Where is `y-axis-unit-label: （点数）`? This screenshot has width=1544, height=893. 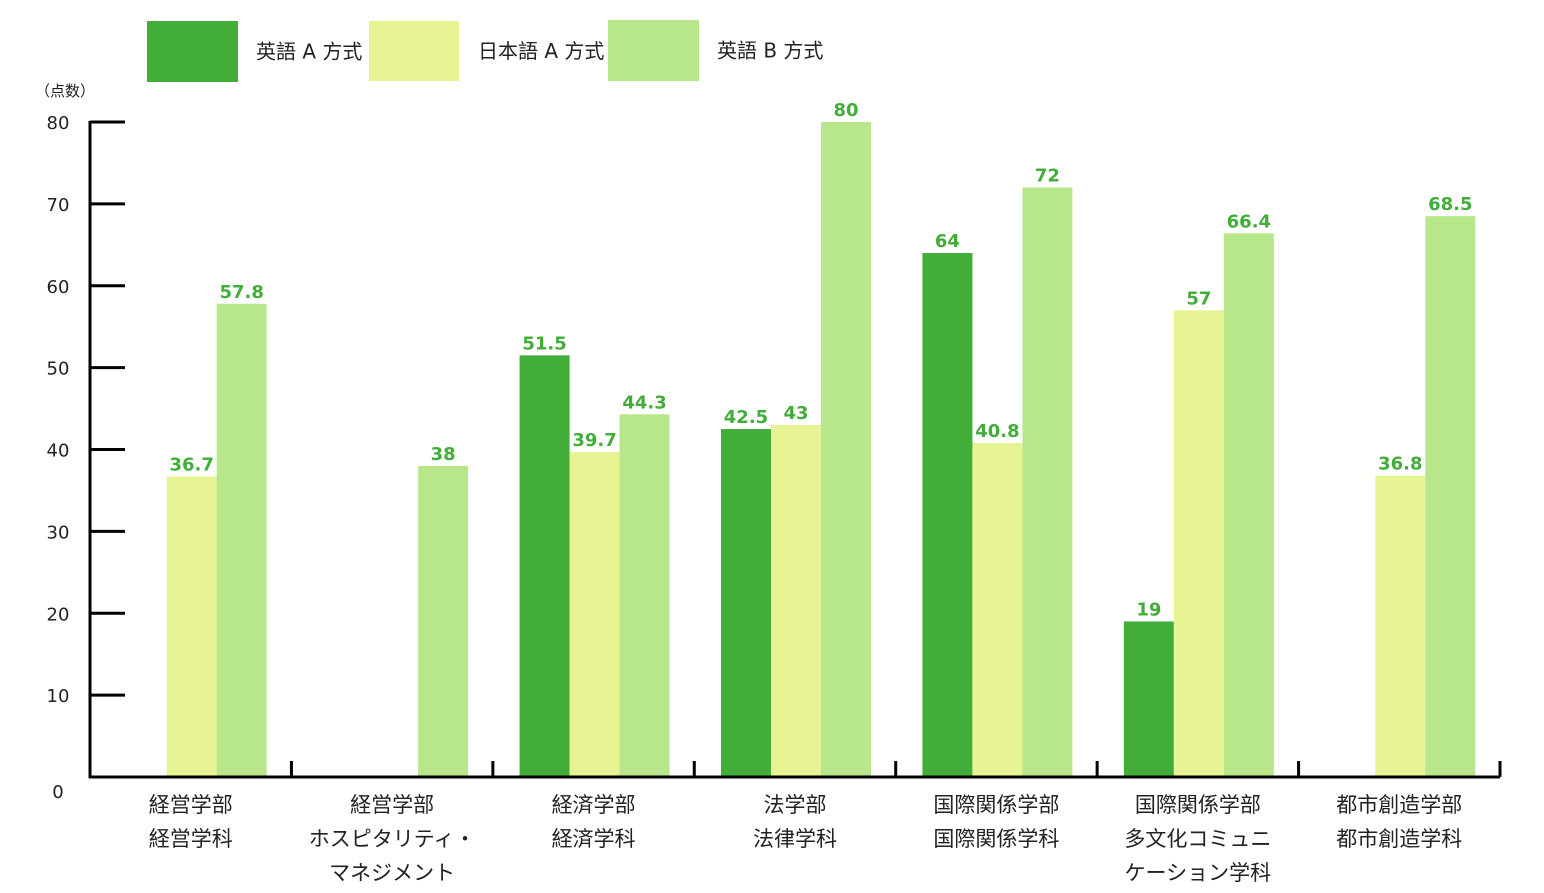
y-axis-unit-label: （点数） is located at coordinates (65, 91).